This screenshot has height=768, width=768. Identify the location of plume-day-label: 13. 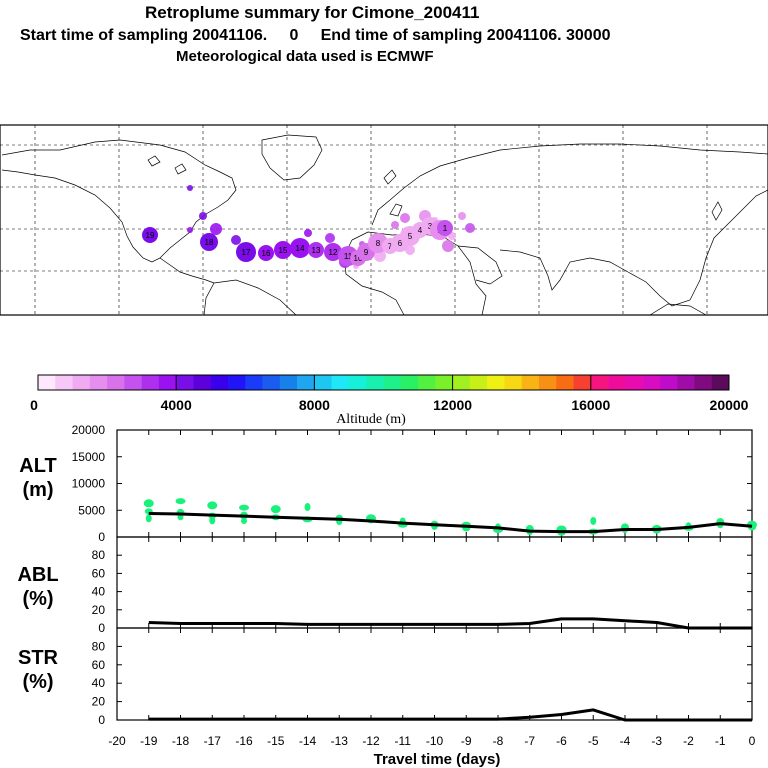
(316, 250).